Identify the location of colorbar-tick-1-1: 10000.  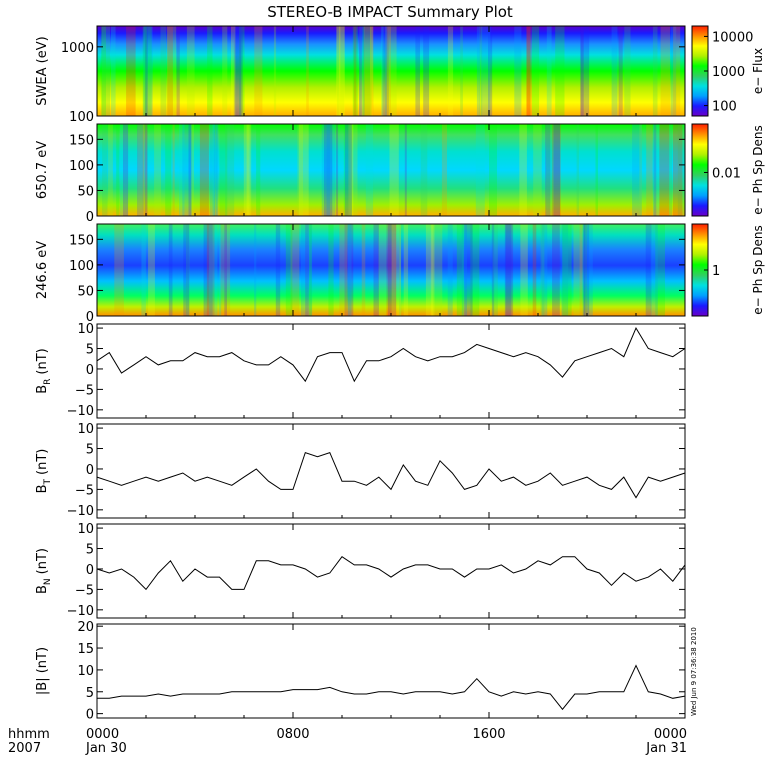
(732, 37).